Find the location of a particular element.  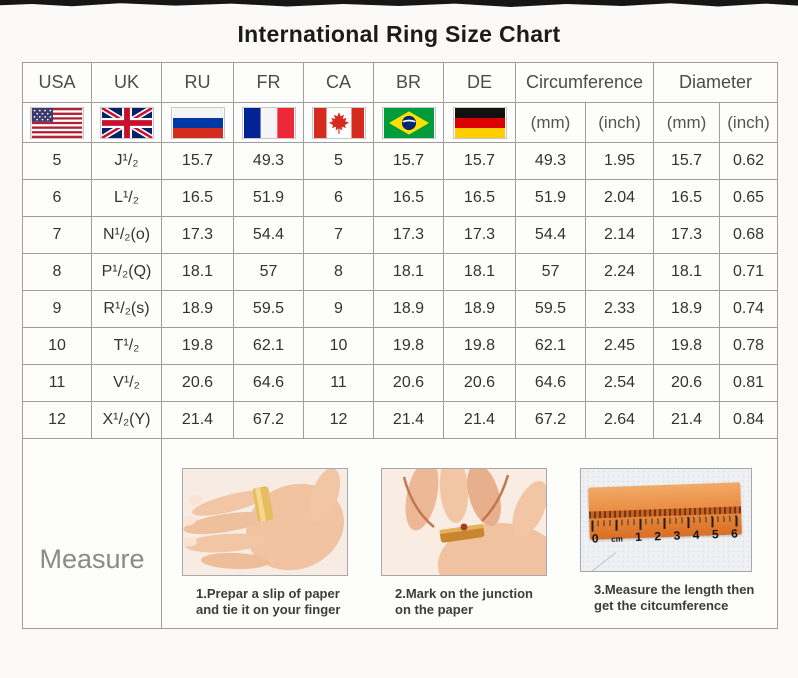

flag-row: (mm) (inch) (mm) (inch) is located at coordinates (400, 122).